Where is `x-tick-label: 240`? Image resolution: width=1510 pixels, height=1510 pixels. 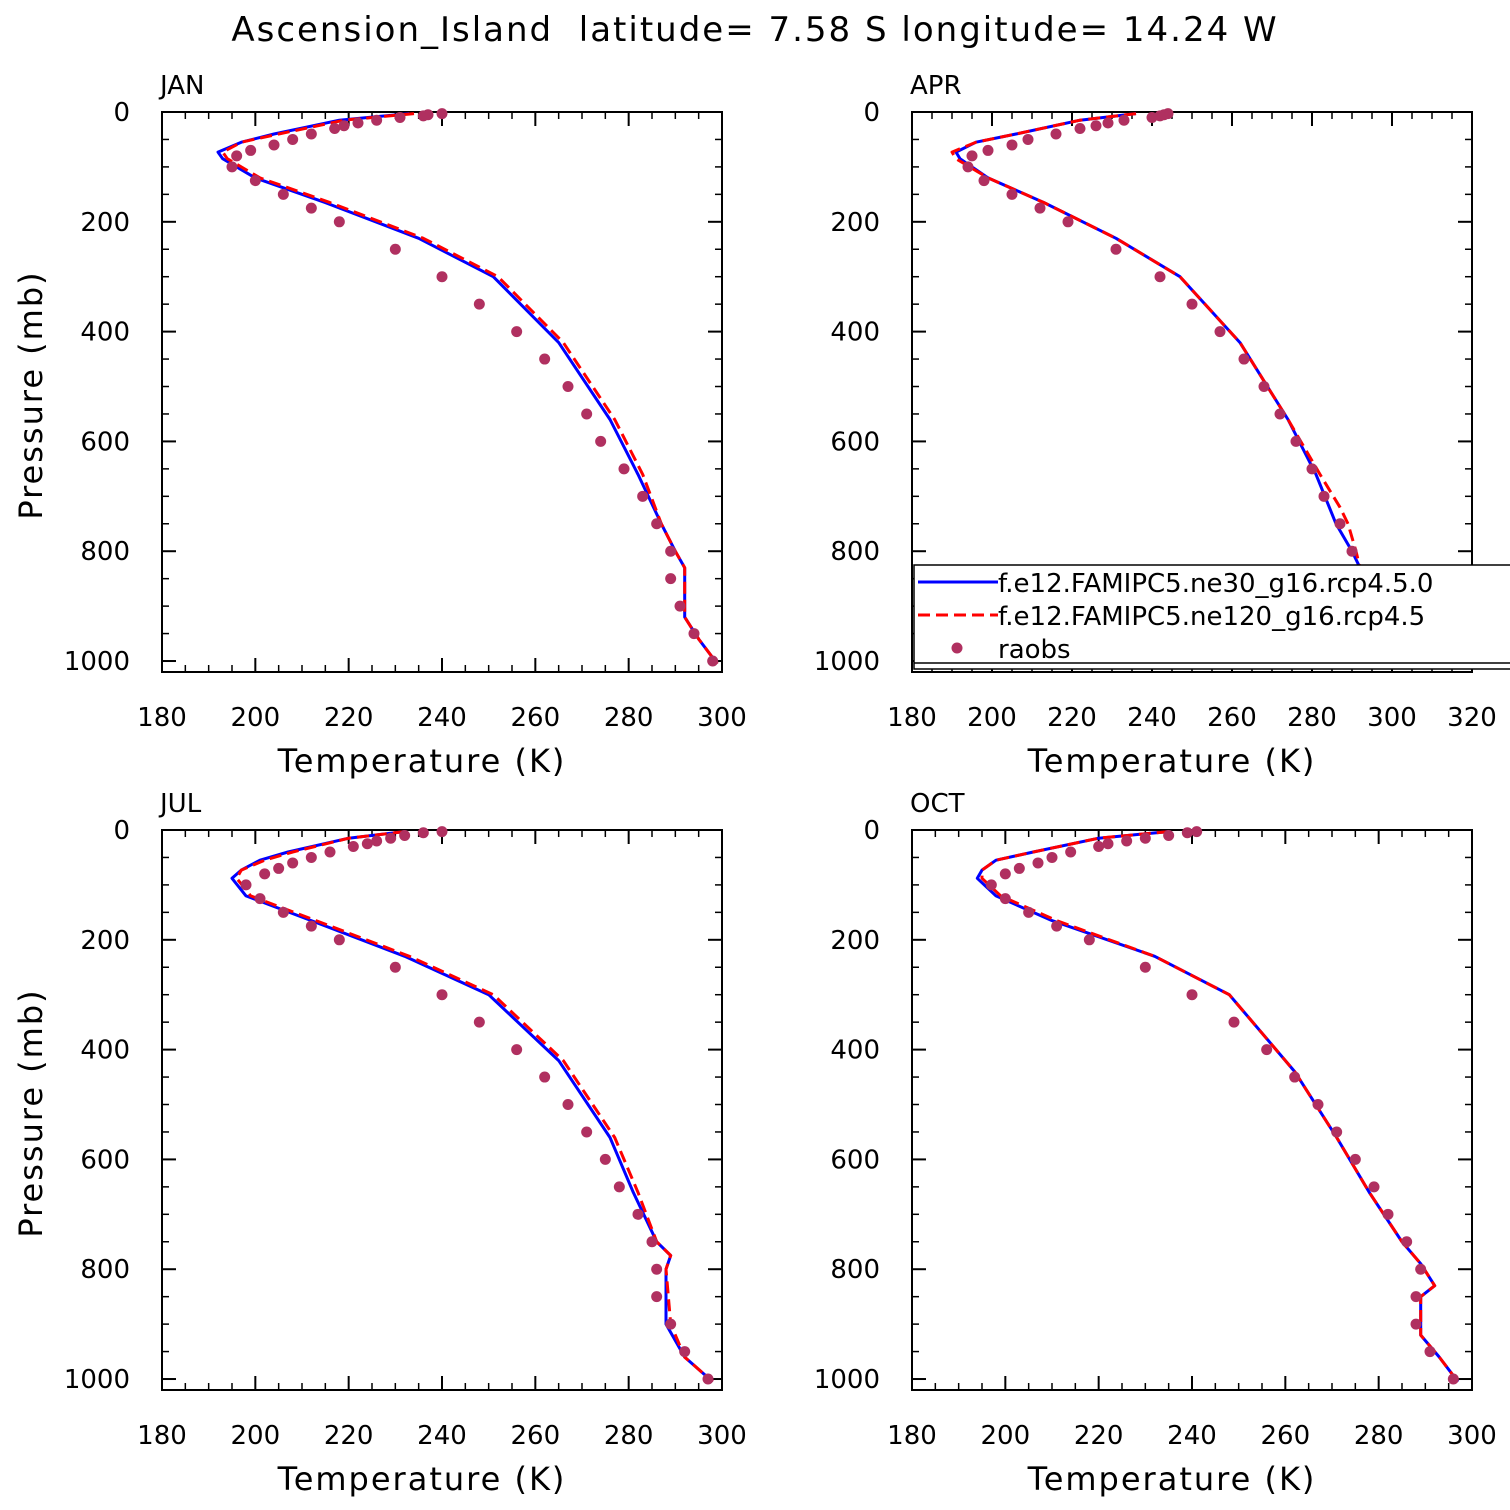
x-tick-label: 240 is located at coordinates (1152, 718).